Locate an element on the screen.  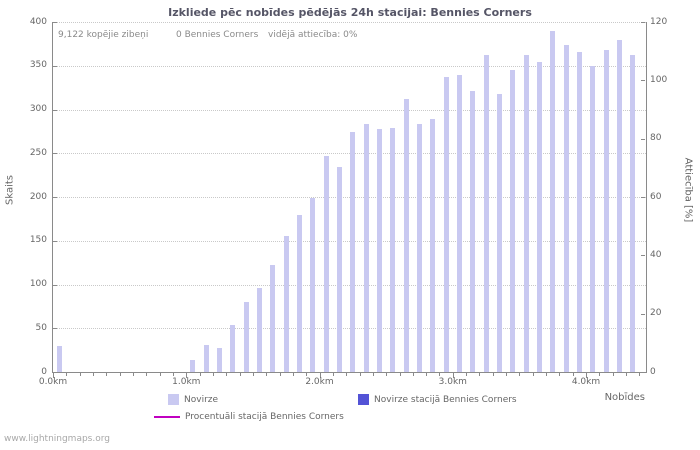
legend-item-percent-station: Procentuāli stacijā Bennies Corners is located at coordinates (249, 417).